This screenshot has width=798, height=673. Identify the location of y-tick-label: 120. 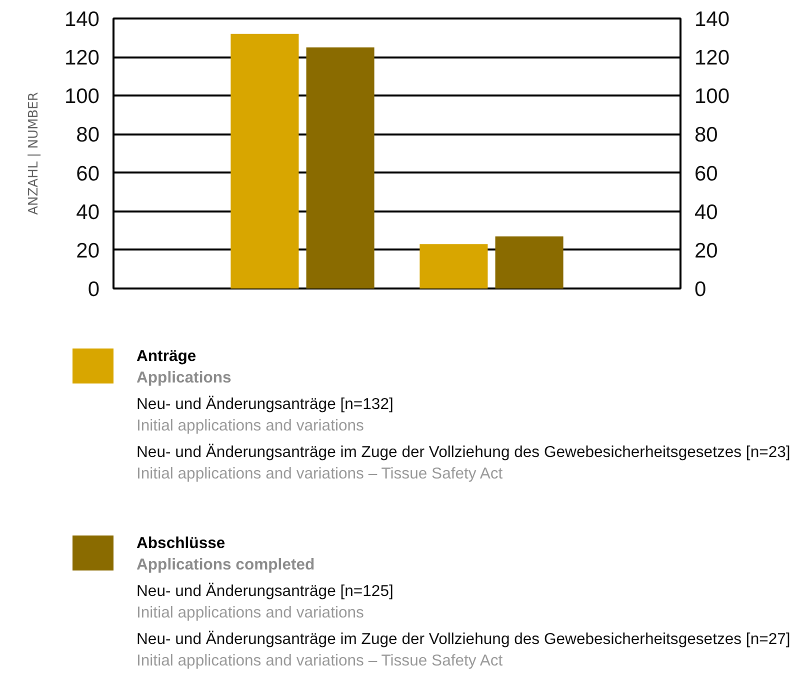
(82, 58).